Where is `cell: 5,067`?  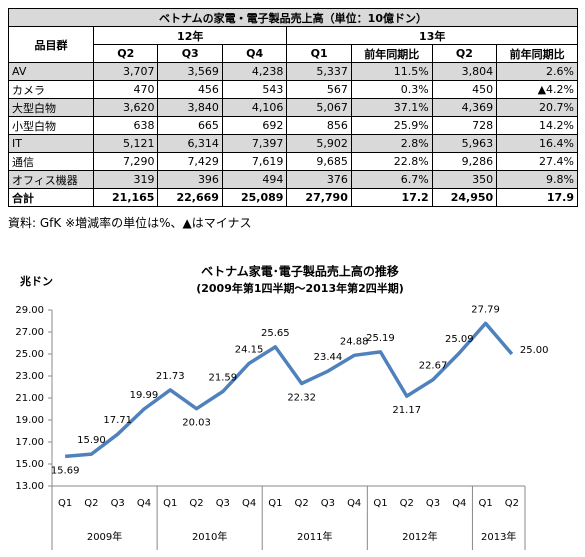 cell: 5,067 is located at coordinates (319, 107).